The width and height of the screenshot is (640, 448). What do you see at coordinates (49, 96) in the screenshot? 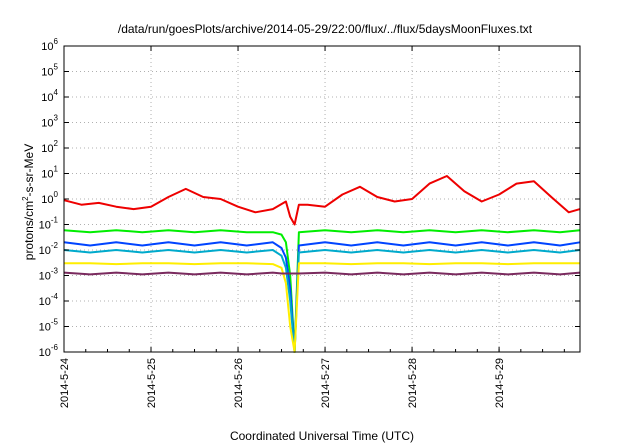
I see `y-tick-label: 10⁴` at bounding box center [49, 96].